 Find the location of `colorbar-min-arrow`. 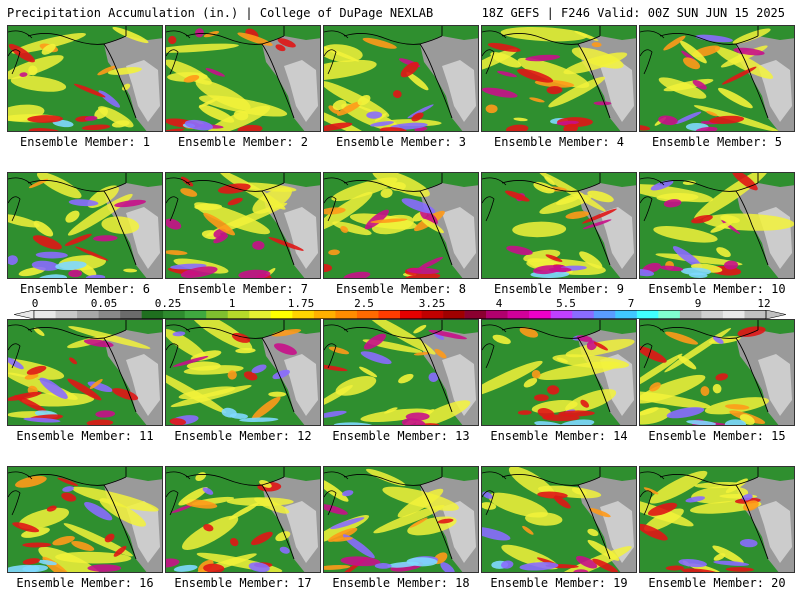

colorbar-min-arrow is located at coordinates (24, 314).